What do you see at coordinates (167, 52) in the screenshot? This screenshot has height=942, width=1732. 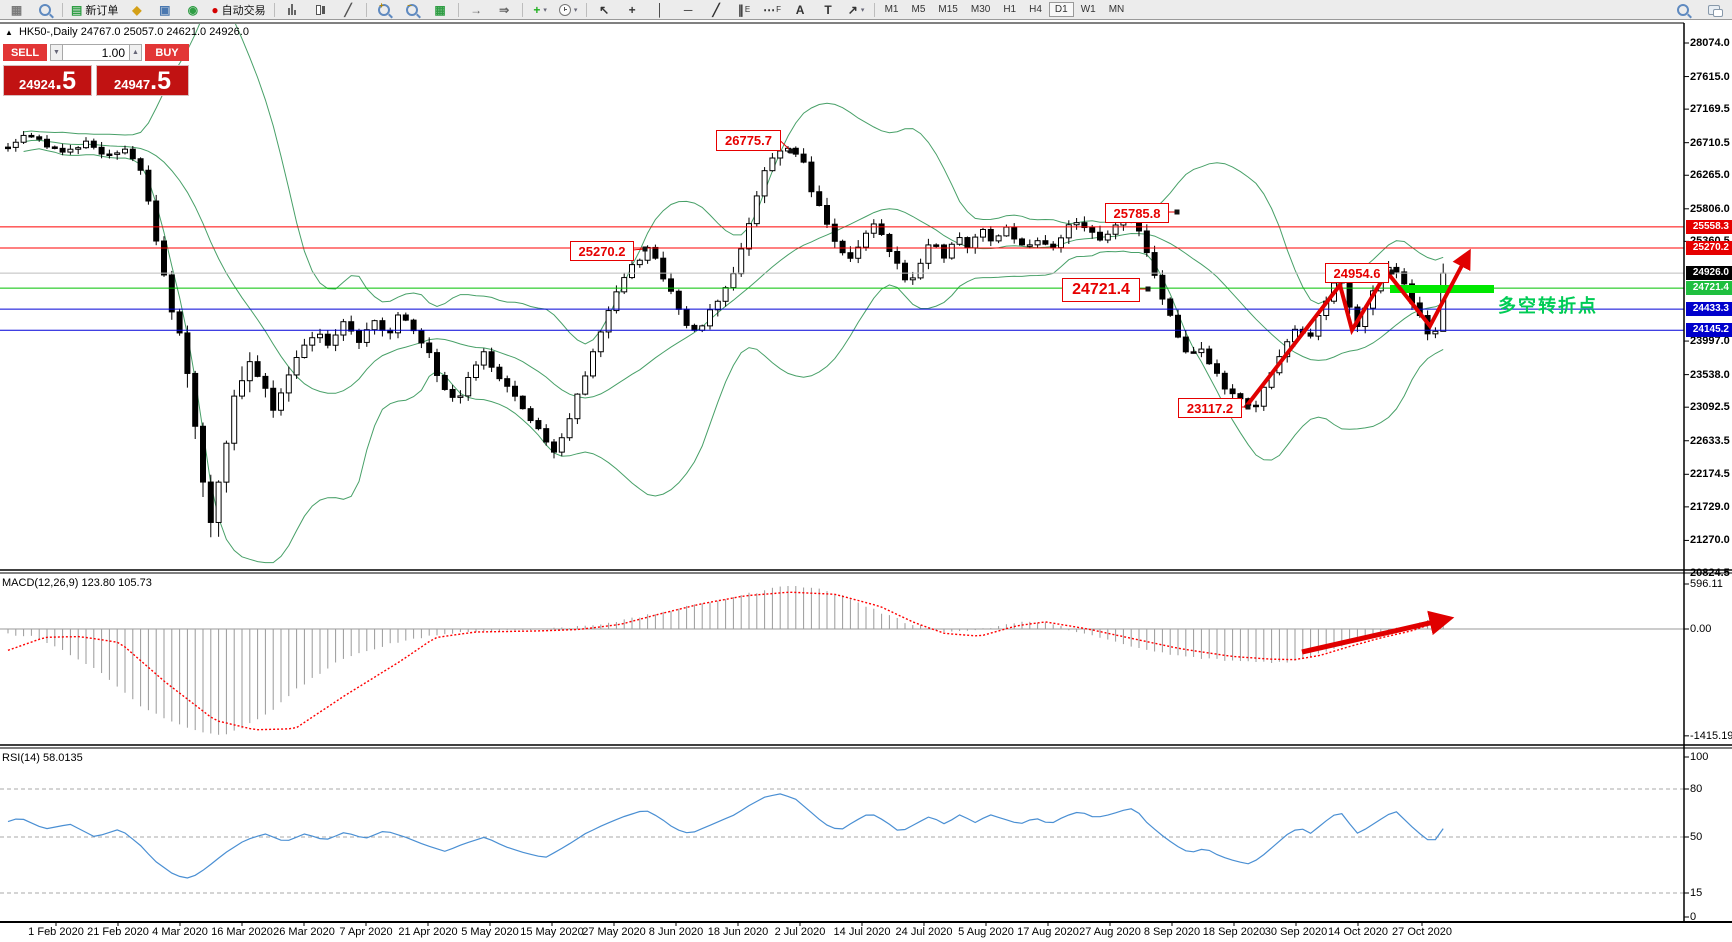 I see `buy-button: BUY` at bounding box center [167, 52].